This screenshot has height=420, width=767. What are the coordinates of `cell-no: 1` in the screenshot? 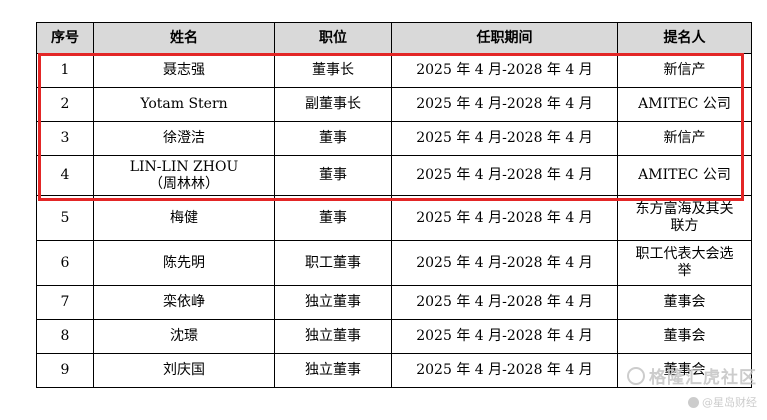 It's located at (65, 70).